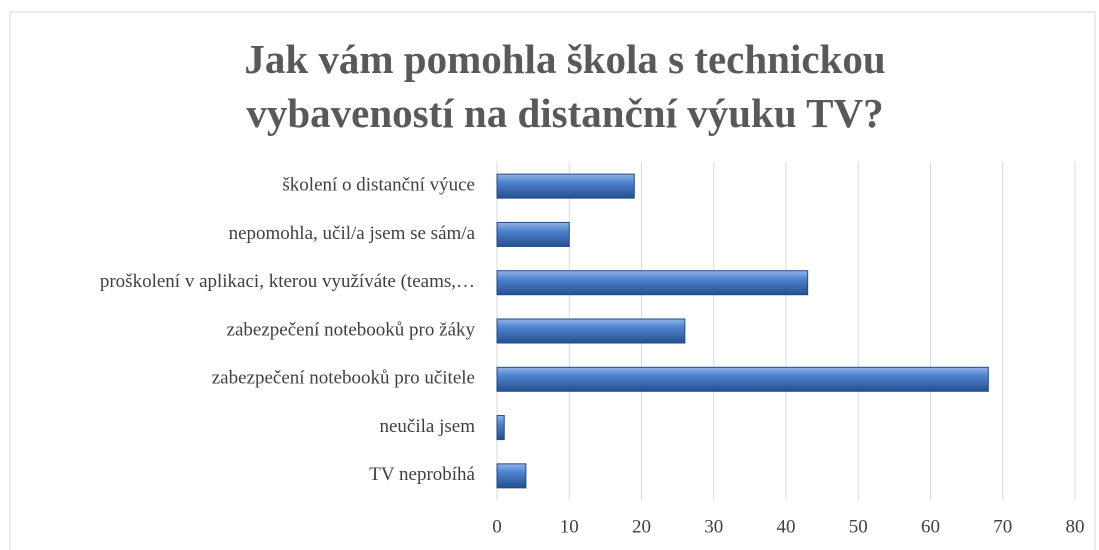 The height and width of the screenshot is (550, 1099). What do you see at coordinates (713, 526) in the screenshot?
I see `x-tick-label: 30` at bounding box center [713, 526].